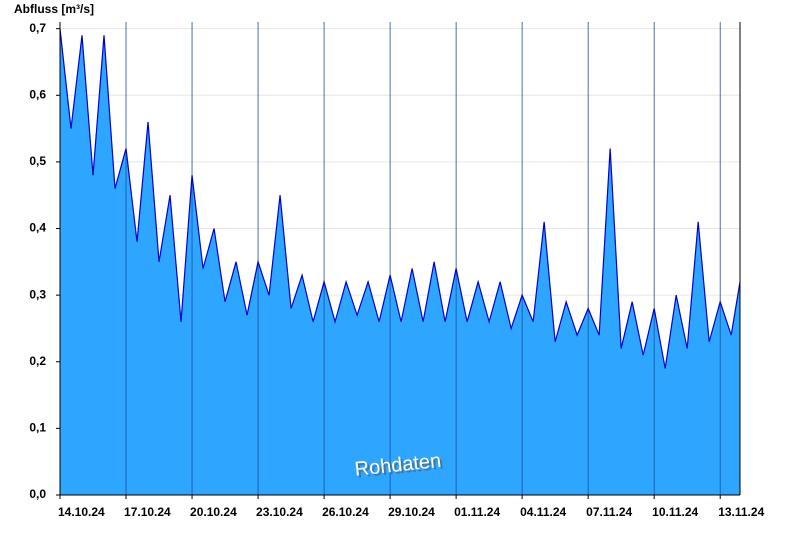  Describe the element at coordinates (147, 512) in the screenshot. I see `x-tick-label: 17.10.24` at that location.